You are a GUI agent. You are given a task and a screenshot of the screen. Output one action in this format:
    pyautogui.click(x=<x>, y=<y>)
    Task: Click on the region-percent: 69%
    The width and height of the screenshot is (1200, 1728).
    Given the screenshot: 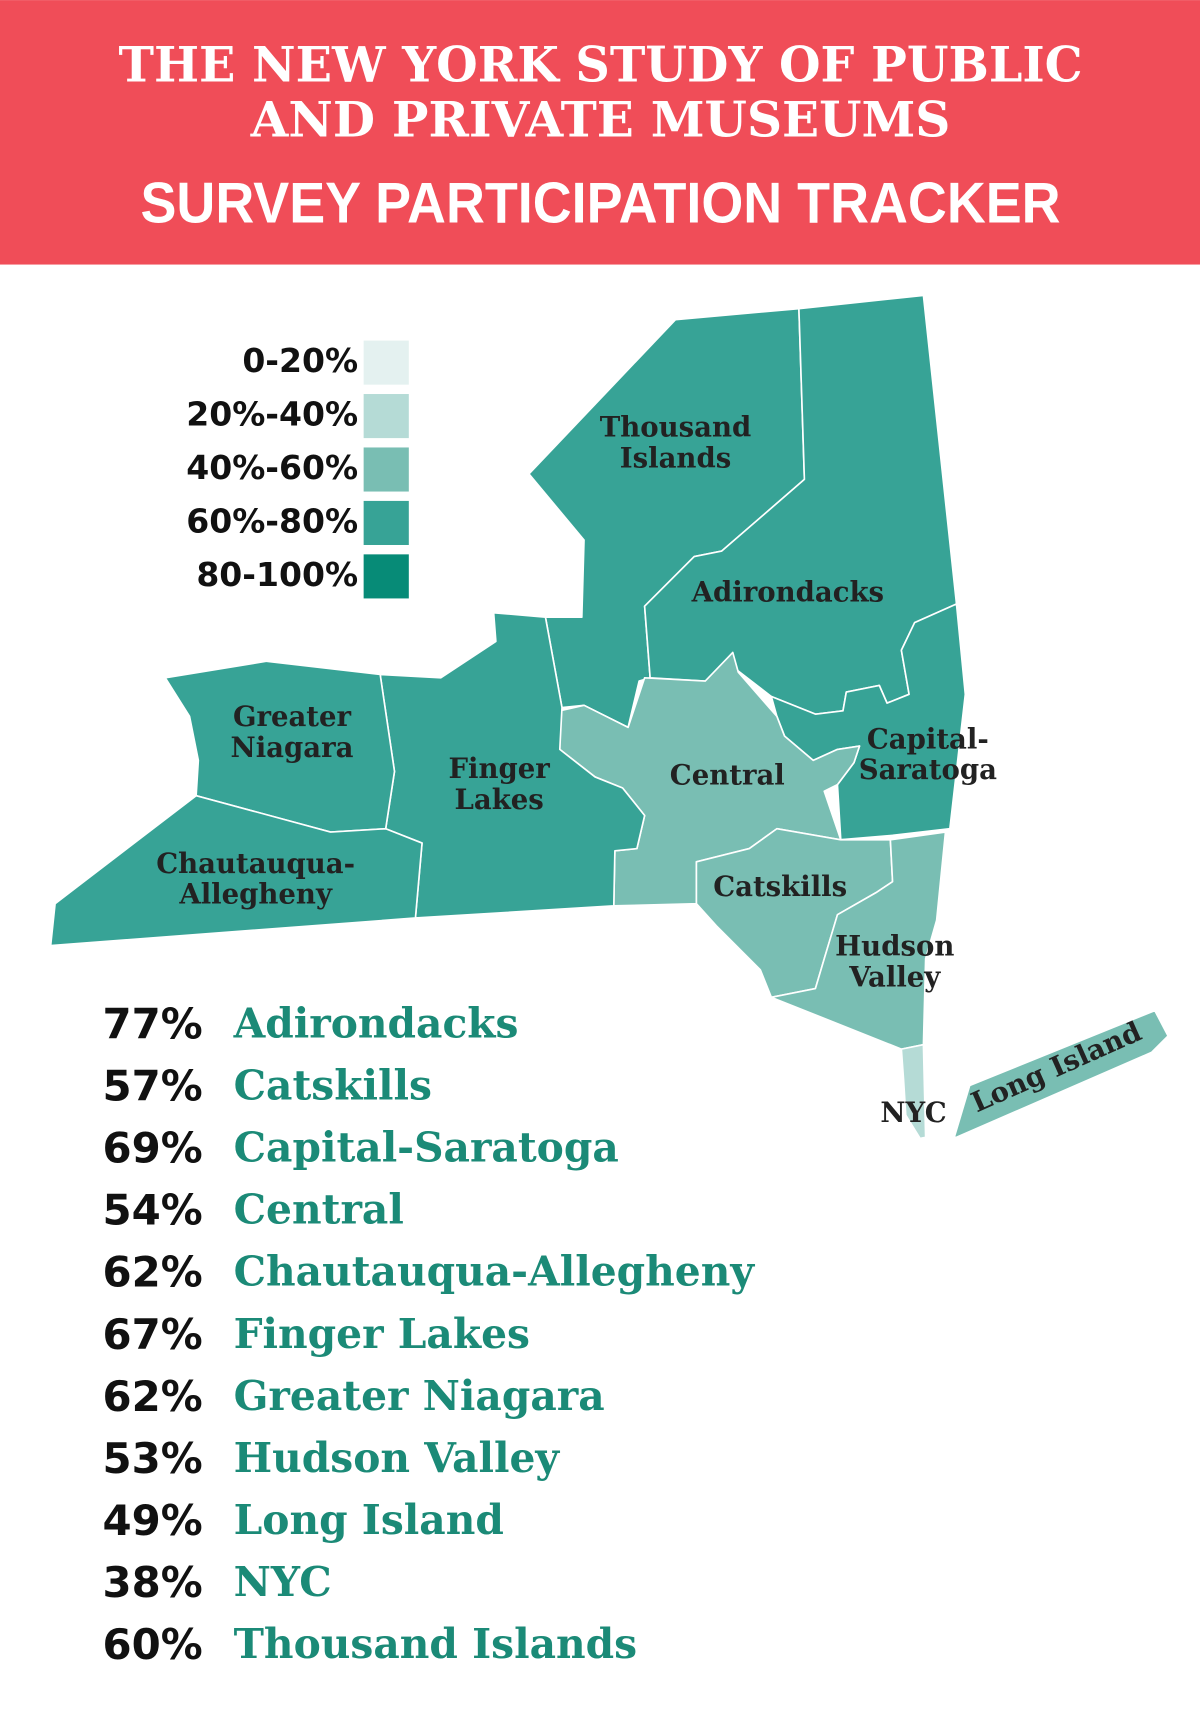 What is the action you would take?
    pyautogui.click(x=152, y=1148)
    